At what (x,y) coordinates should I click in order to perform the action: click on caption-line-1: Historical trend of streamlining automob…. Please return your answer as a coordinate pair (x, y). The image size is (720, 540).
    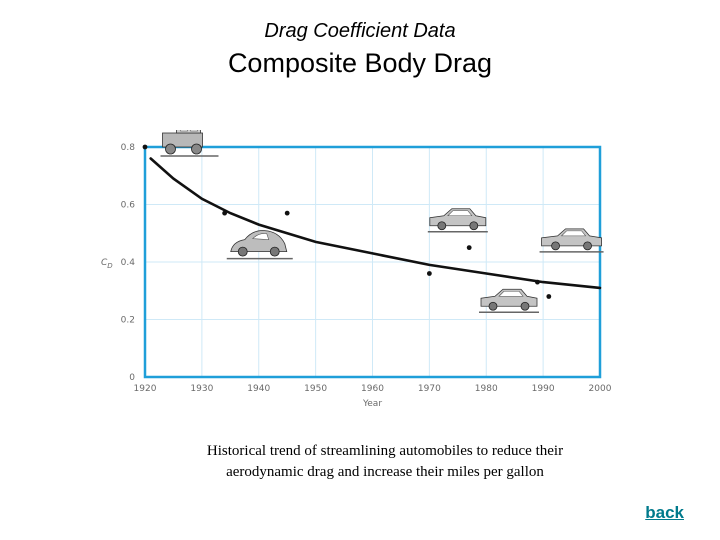
    Looking at the image, I should click on (385, 451).